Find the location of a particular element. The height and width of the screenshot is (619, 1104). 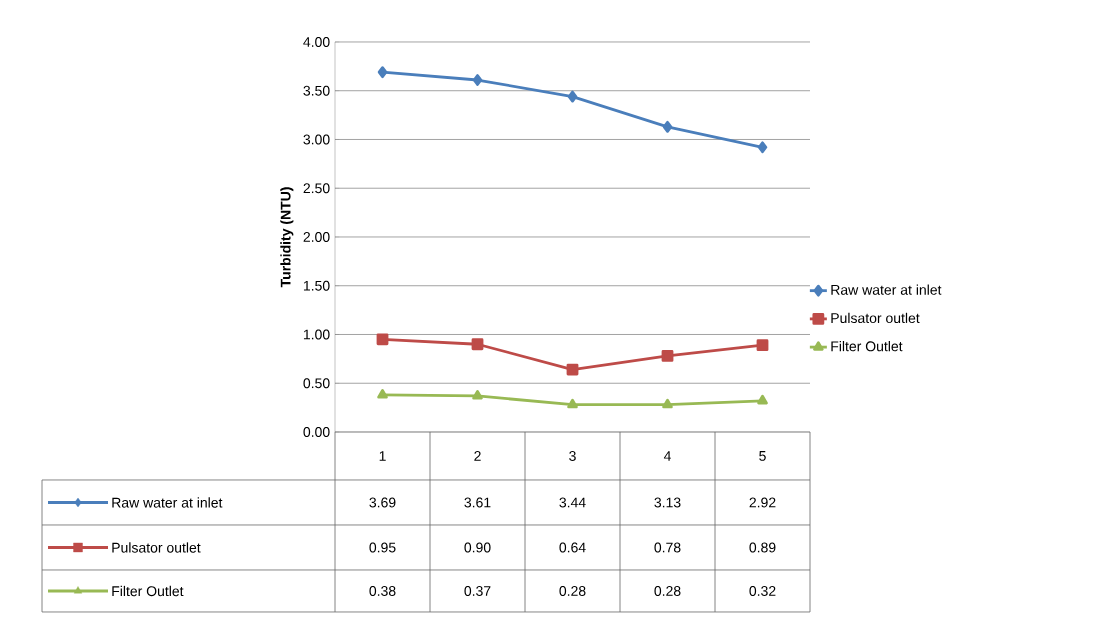

text: Filter Outlet is located at coordinates (148, 591).